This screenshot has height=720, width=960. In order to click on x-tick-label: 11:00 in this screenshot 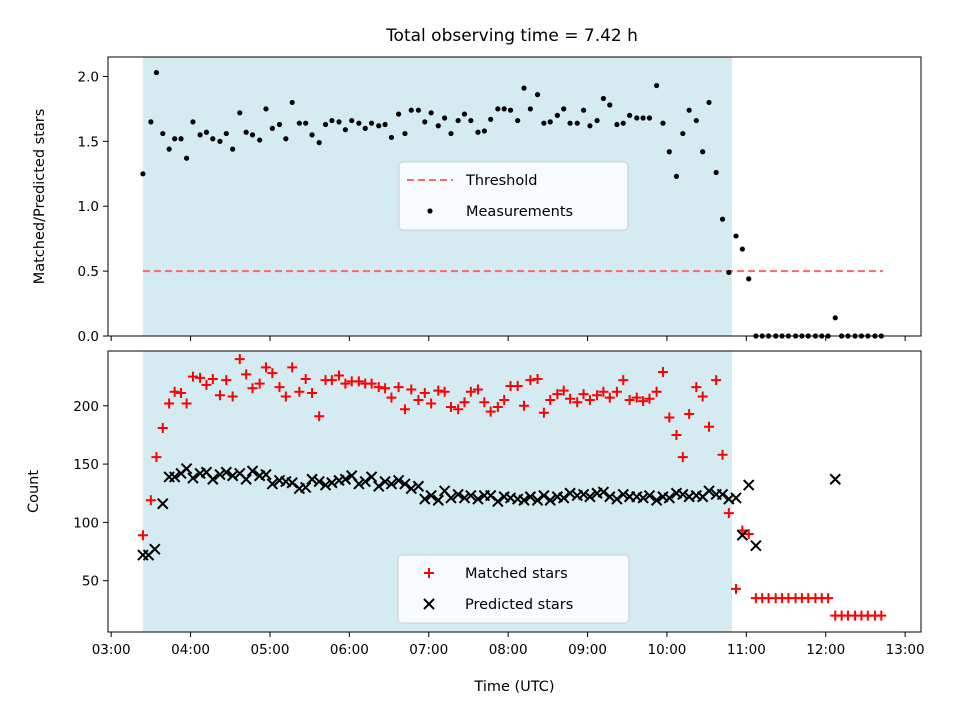, I will do `click(746, 650)`.